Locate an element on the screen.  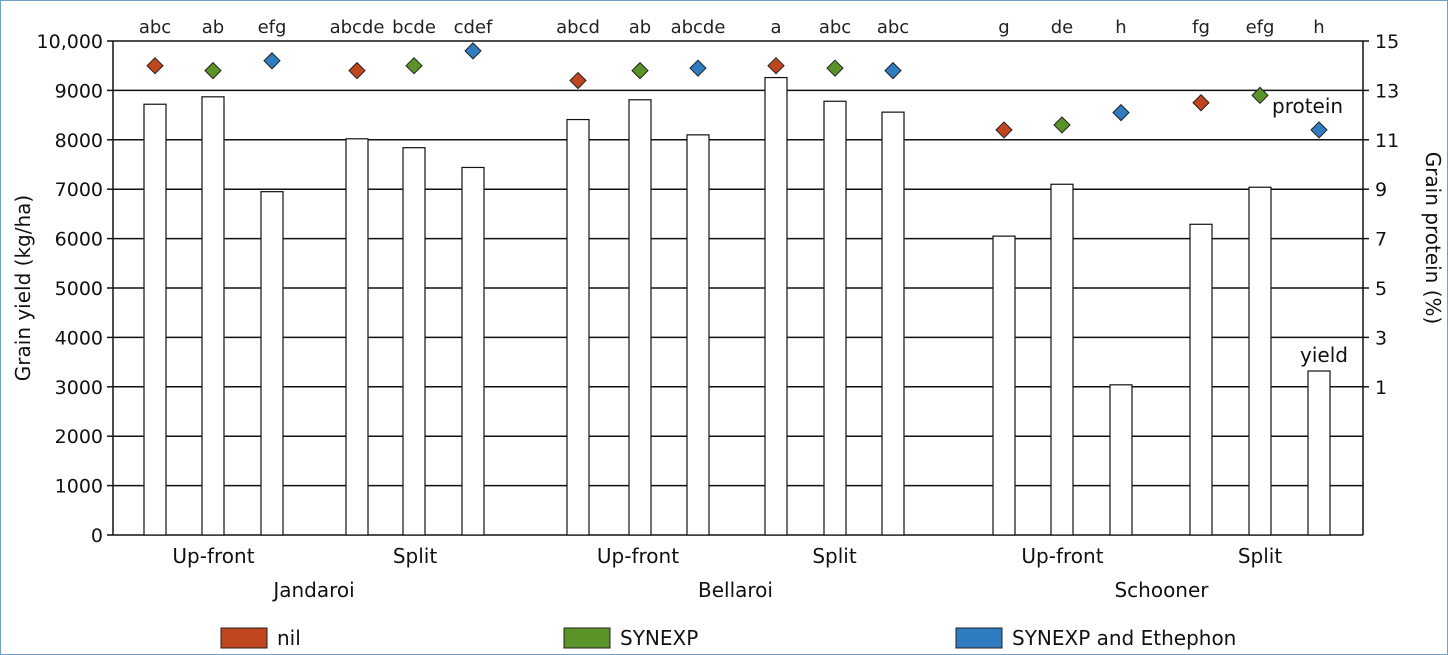
significance-label: de is located at coordinates (1062, 27).